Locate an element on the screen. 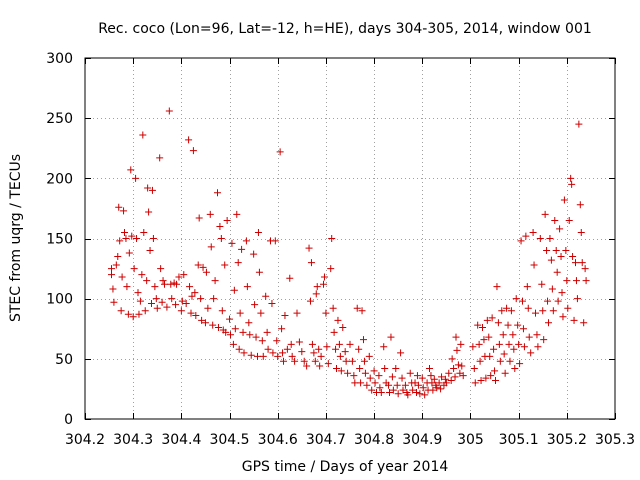 The image size is (640, 480). x-tick-label: 304.6 is located at coordinates (278, 440).